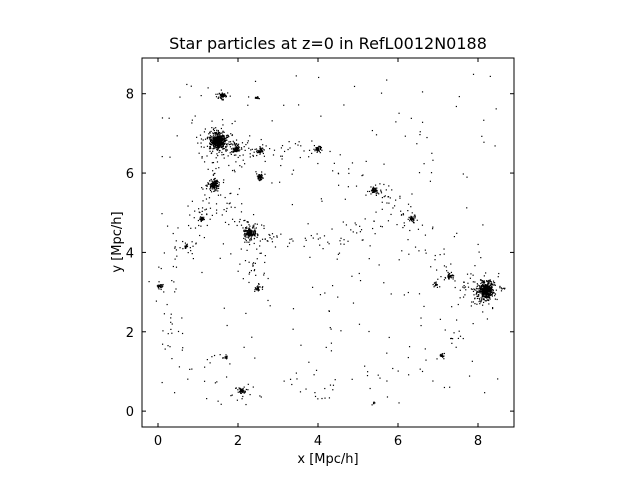 The image size is (640, 480). I want to click on y-tick-label: 8, so click(130, 95).